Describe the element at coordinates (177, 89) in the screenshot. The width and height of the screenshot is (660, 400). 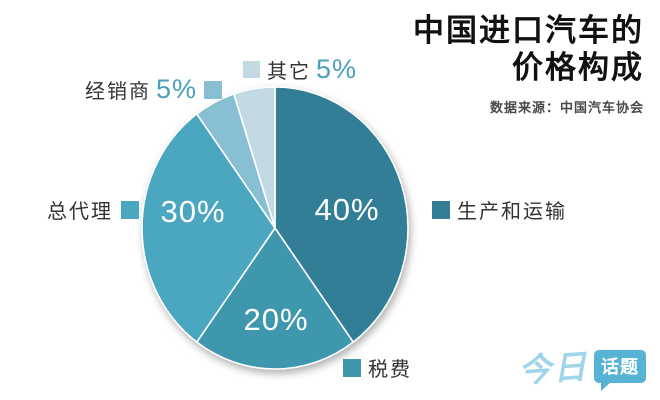
I see `legend-pct-dealer: 5%` at that location.